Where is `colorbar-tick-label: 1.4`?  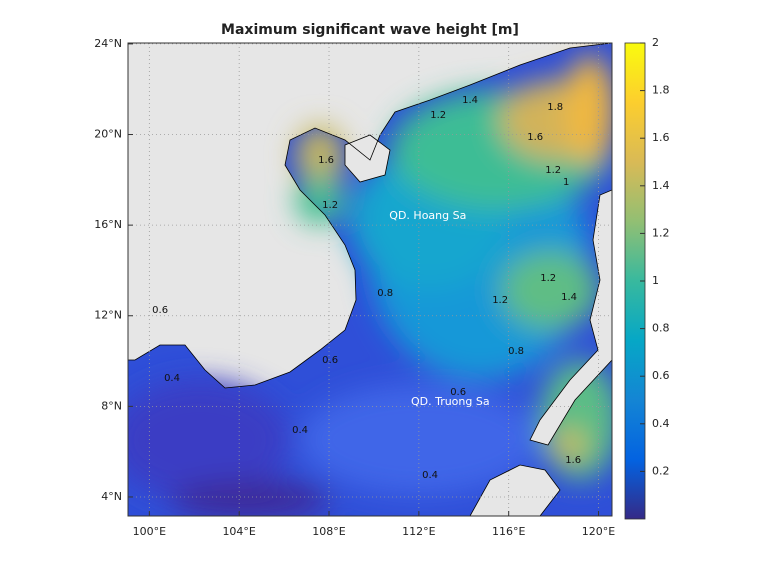 colorbar-tick-label: 1.4 is located at coordinates (661, 185).